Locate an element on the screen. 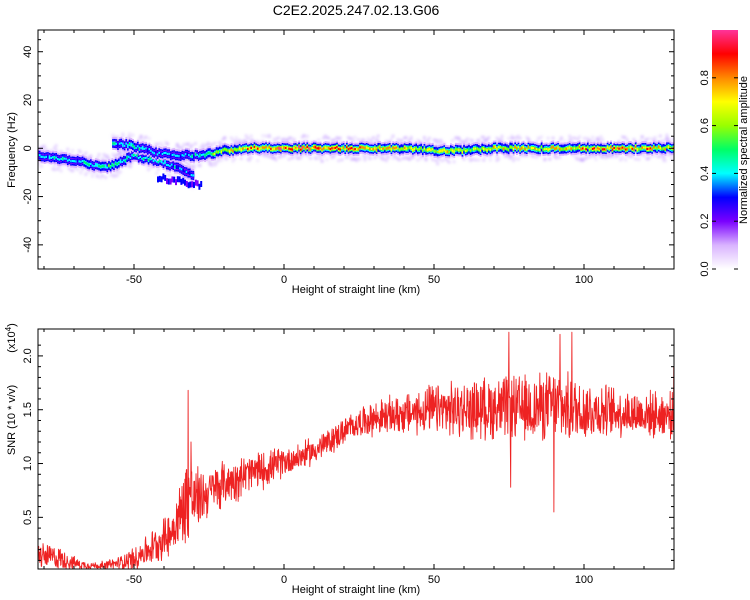  spectrogram-xtick-label: 50 is located at coordinates (434, 280).